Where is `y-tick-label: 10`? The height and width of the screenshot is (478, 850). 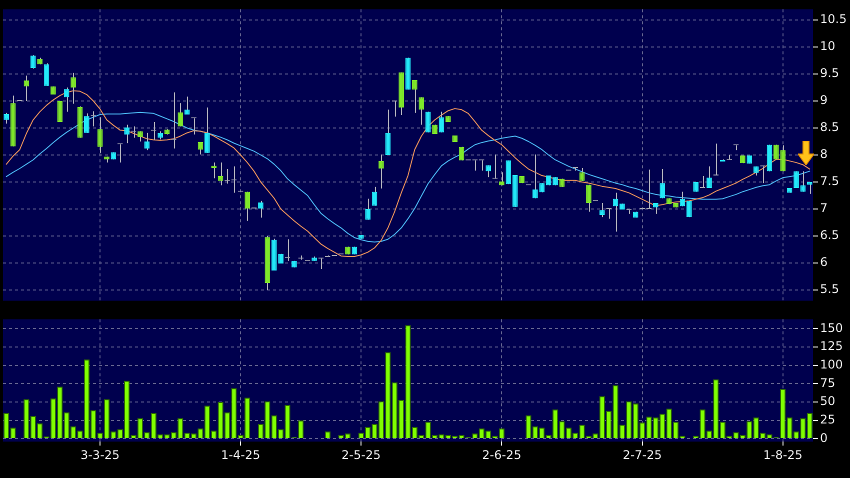 y-tick-label: 10 is located at coordinates (828, 46).